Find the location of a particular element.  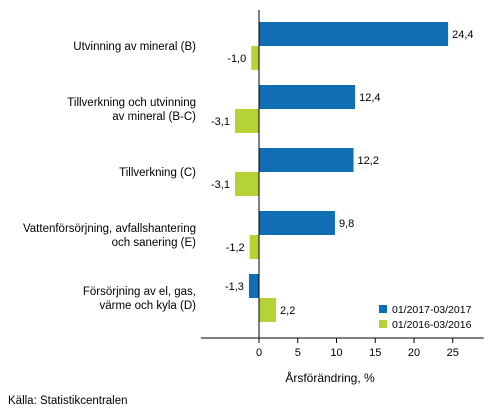

value-label: 12,2 is located at coordinates (368, 161).